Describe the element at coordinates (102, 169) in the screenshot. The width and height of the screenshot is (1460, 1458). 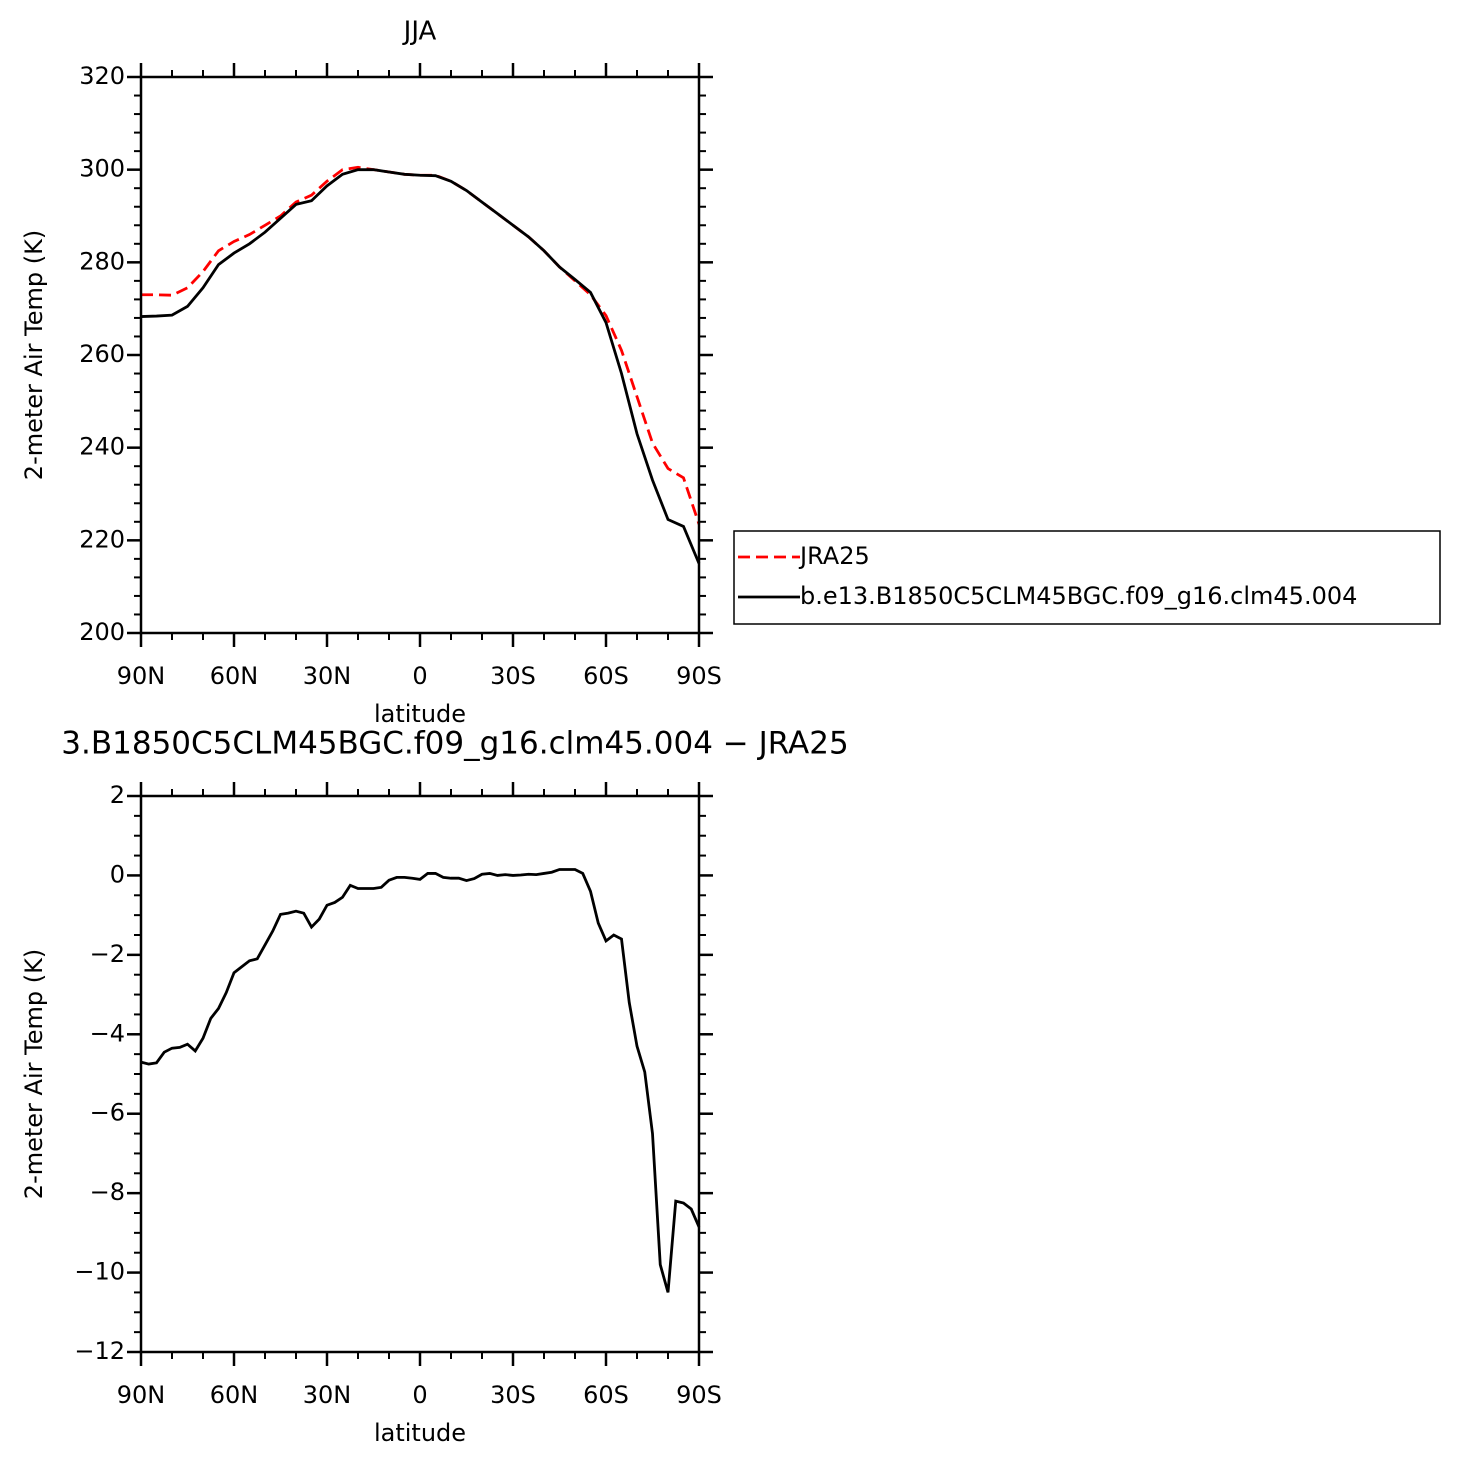
I see `y-tick-label: 300` at that location.